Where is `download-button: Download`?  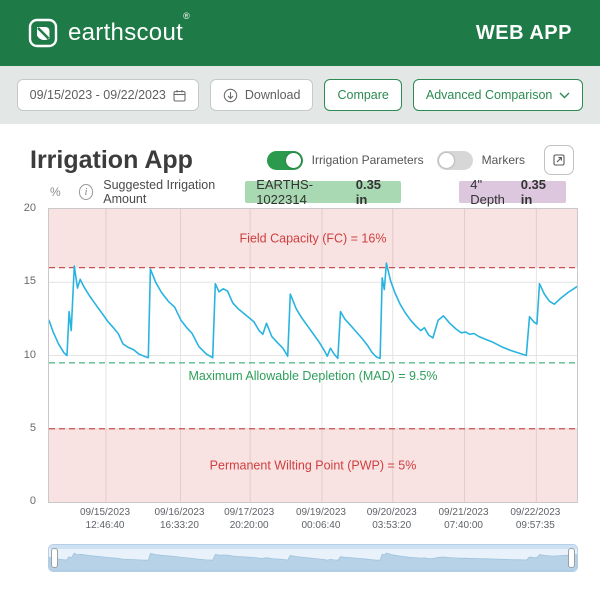 download-button: Download is located at coordinates (261, 95).